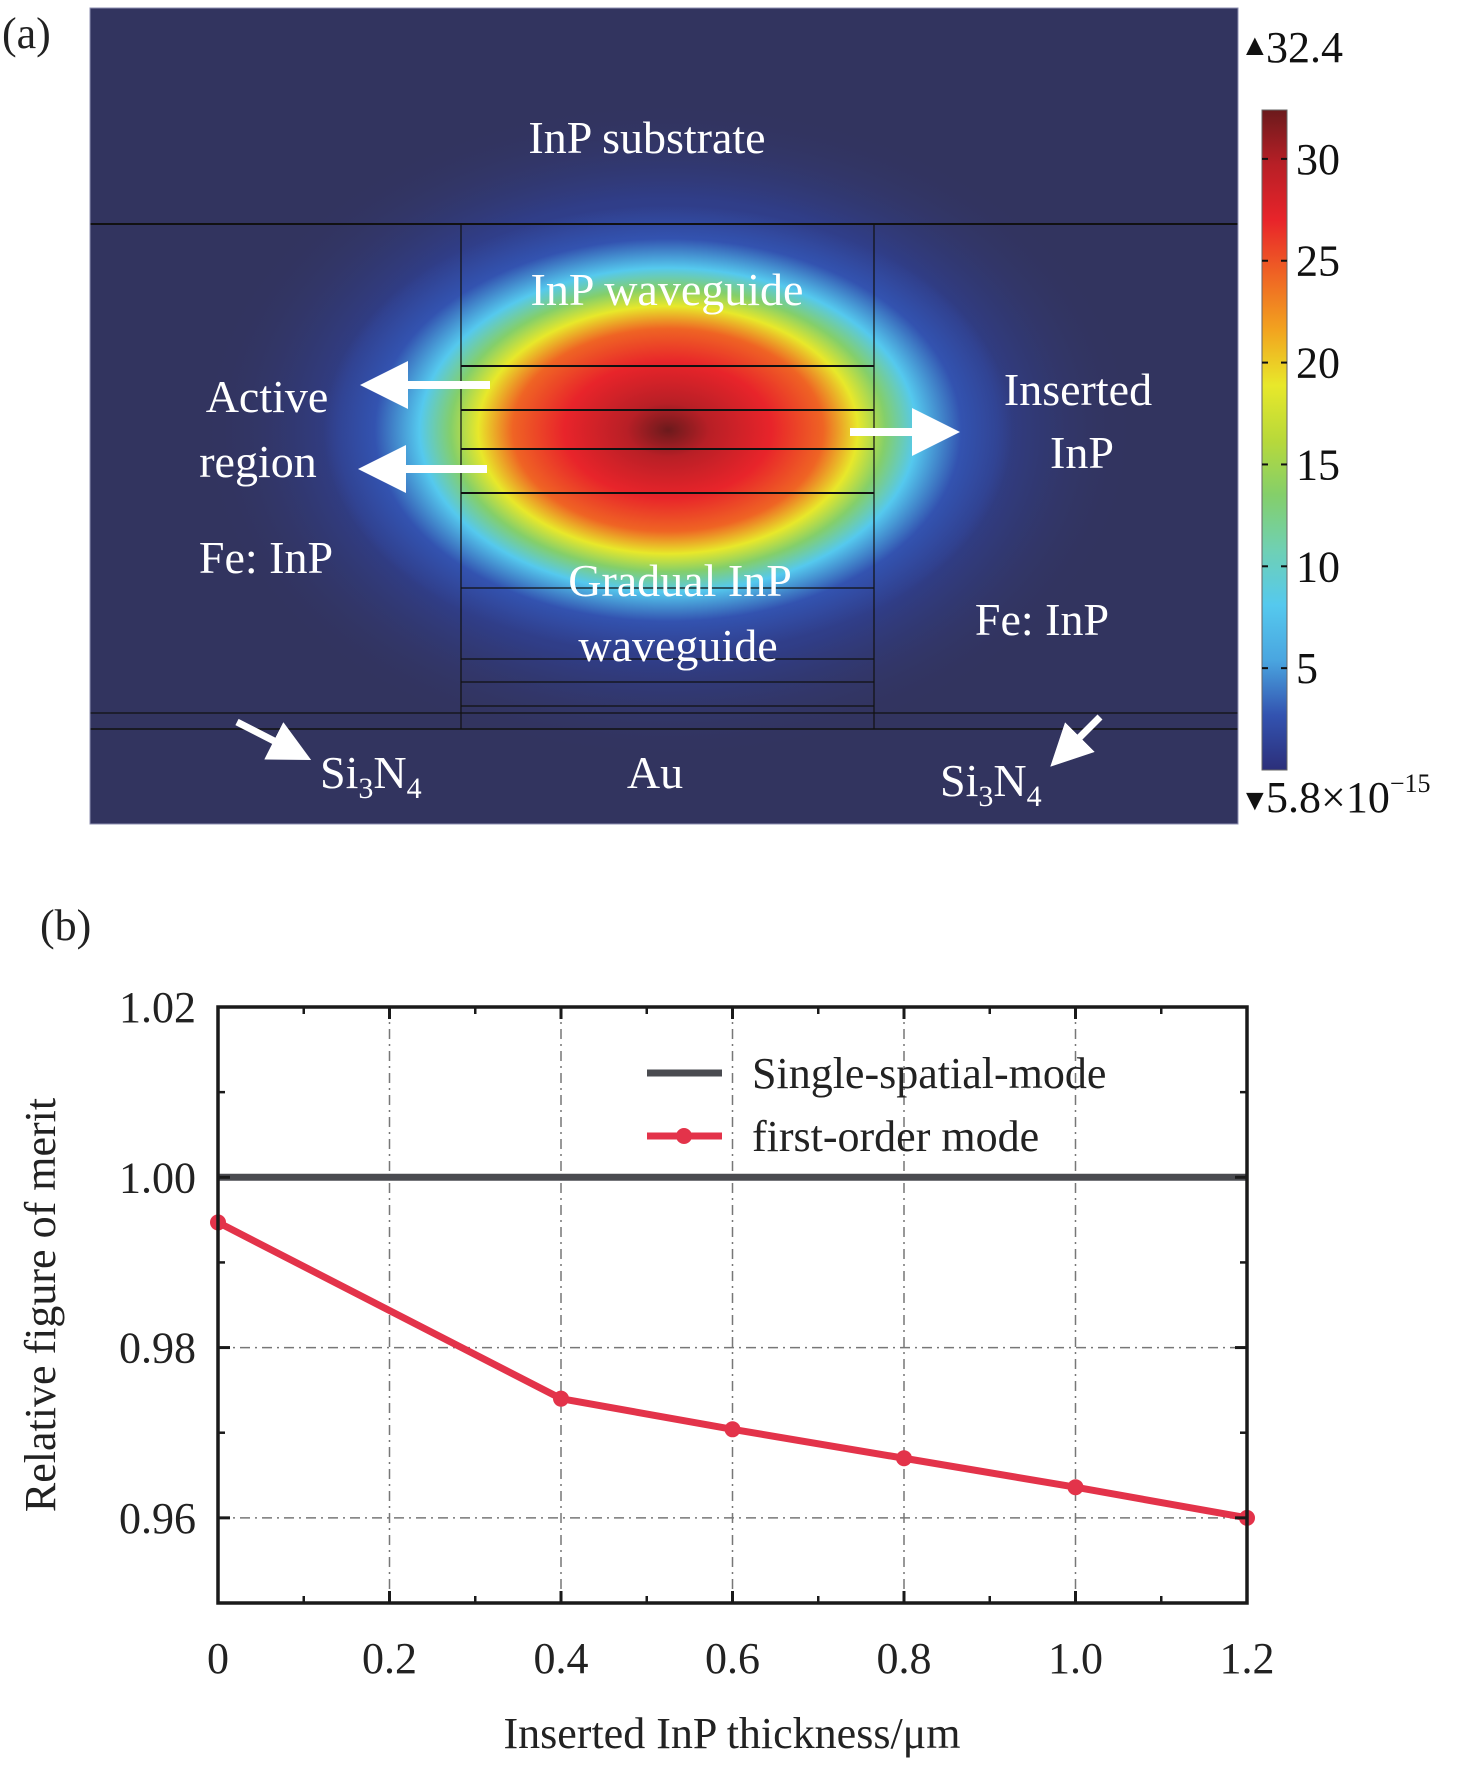 The image size is (1476, 1768). What do you see at coordinates (668, 430) in the screenshot?
I see `field-hotspot` at bounding box center [668, 430].